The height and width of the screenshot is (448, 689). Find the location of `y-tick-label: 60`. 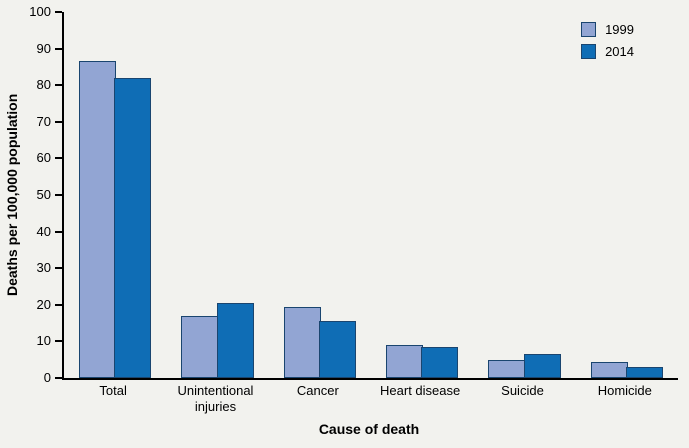

y-tick-label: 60 is located at coordinates (43, 158).